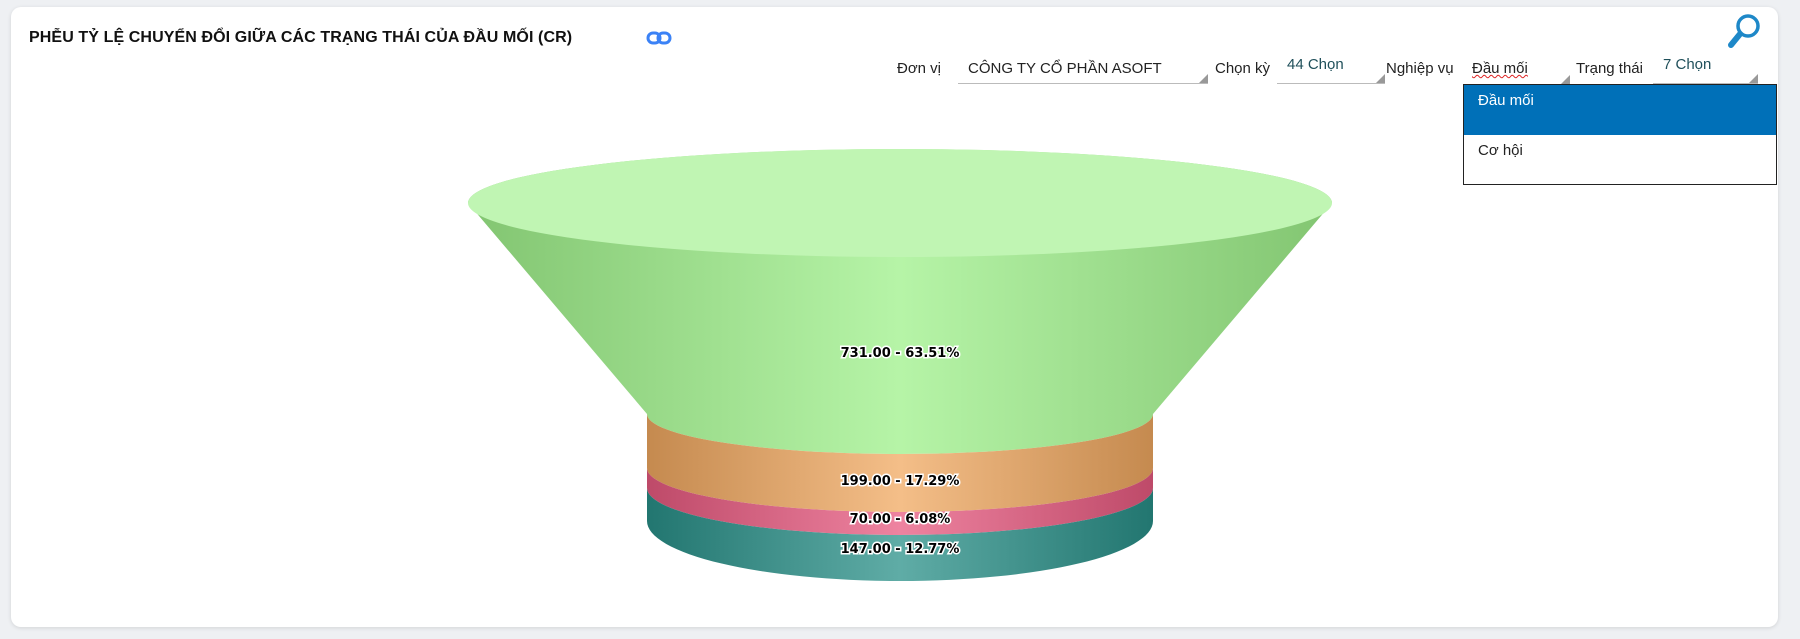  I want to click on dropdown-option-dau-moi: Đầu mối, so click(1620, 110).